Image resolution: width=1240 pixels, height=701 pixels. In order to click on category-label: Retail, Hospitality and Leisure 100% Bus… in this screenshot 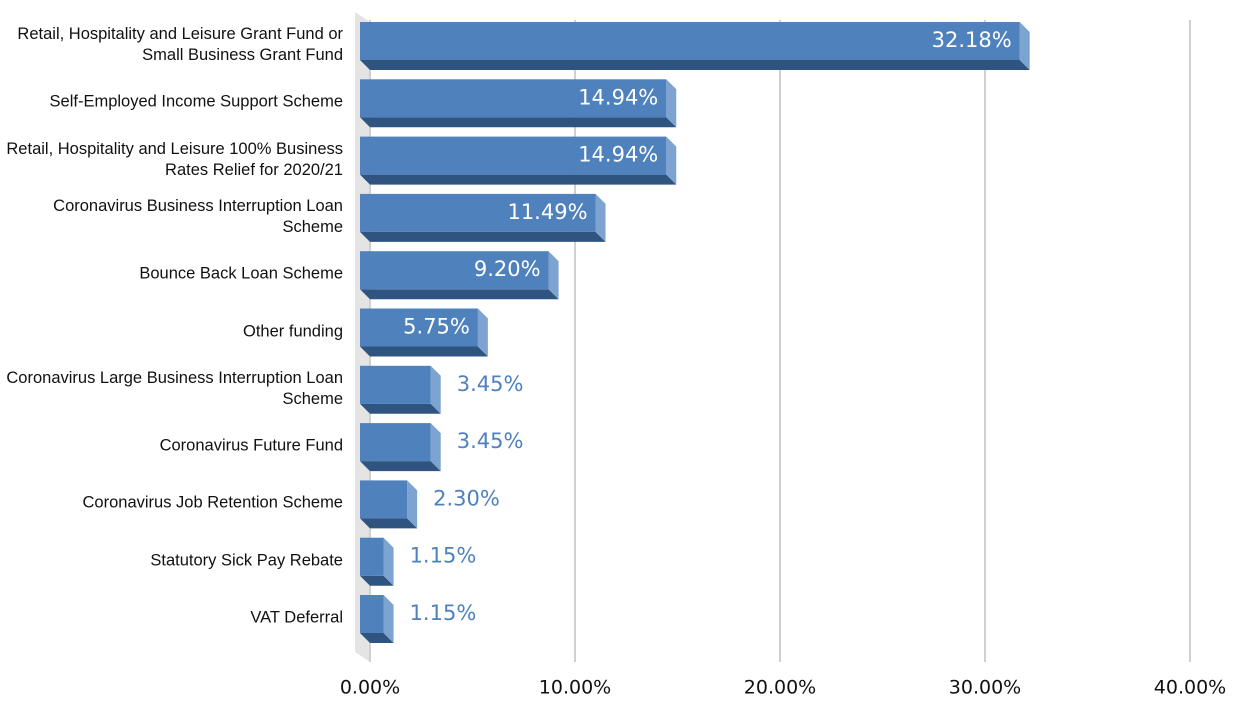, I will do `click(174, 159)`.